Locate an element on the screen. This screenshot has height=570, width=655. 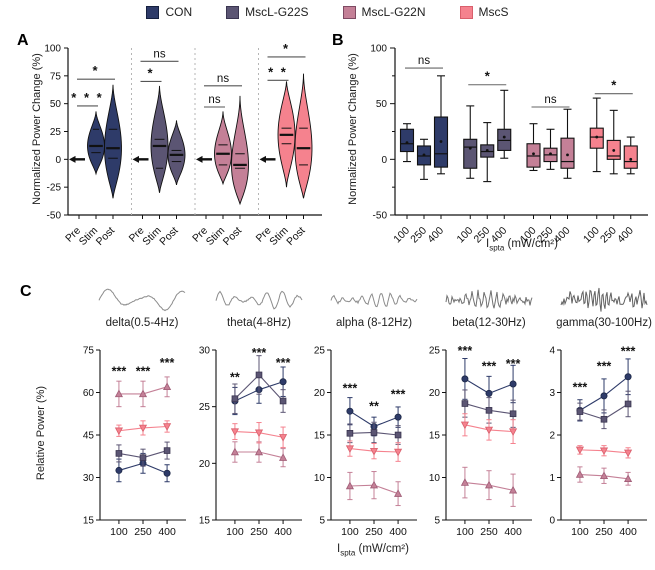
svg-text: 75 is located at coordinates (56, 76).